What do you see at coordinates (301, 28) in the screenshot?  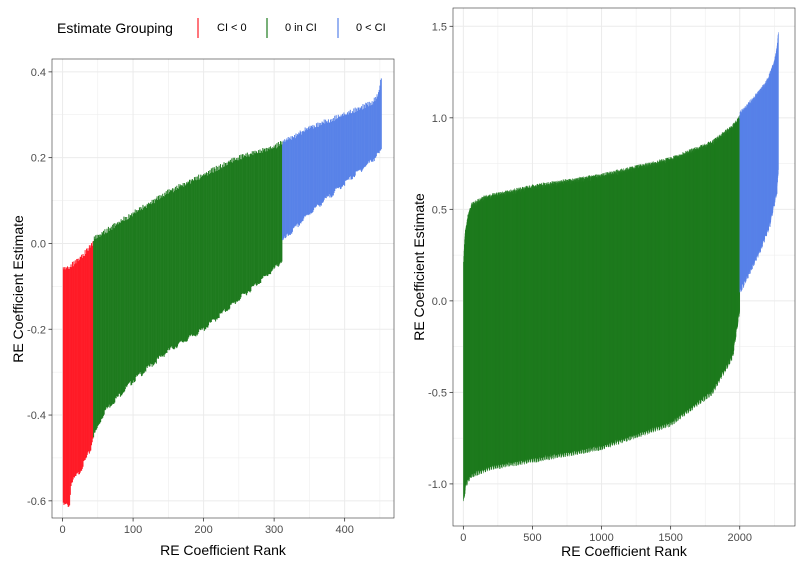 I see `legend-label-zero-in-ci: 0 in CI` at bounding box center [301, 28].